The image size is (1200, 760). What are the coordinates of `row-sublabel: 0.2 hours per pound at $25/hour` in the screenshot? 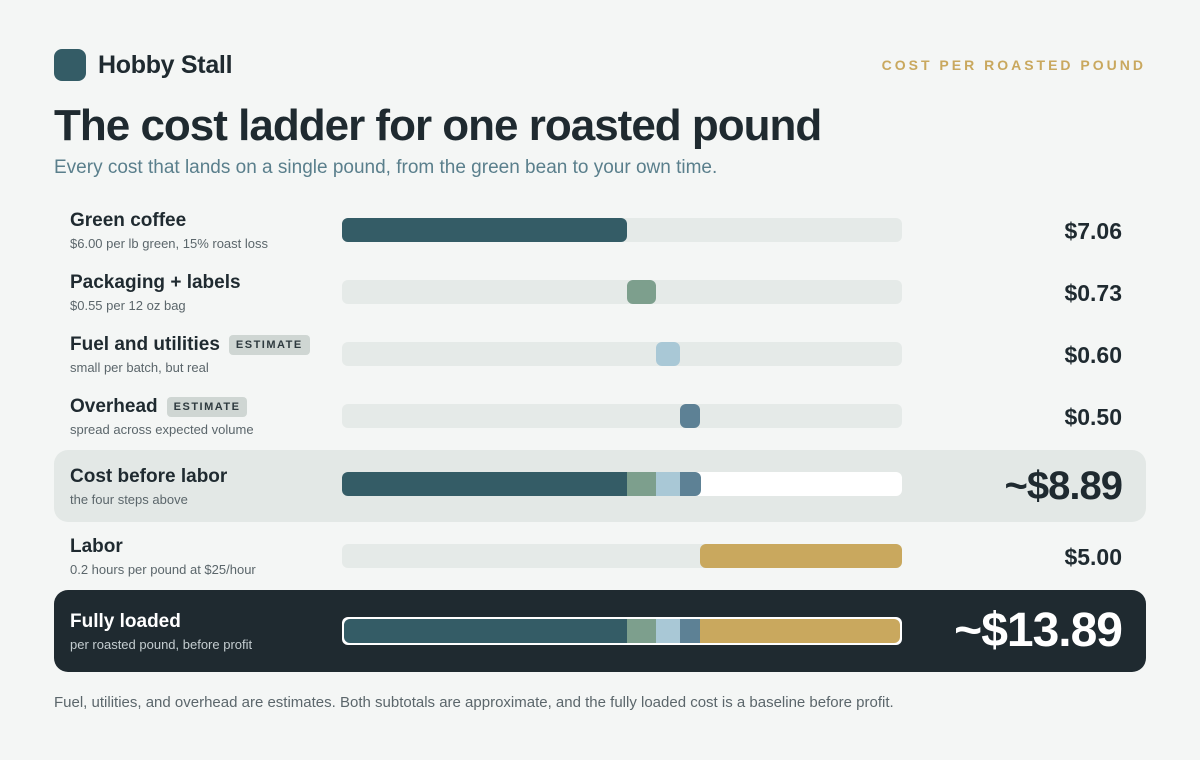 It's located at (163, 569).